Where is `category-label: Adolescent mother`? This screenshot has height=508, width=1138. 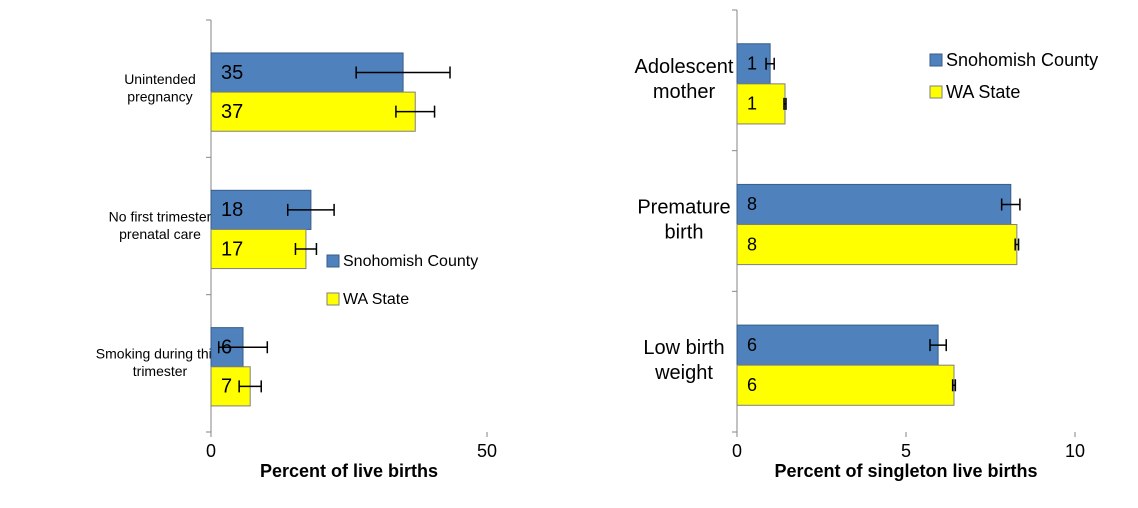 category-label: Adolescent mother is located at coordinates (684, 79).